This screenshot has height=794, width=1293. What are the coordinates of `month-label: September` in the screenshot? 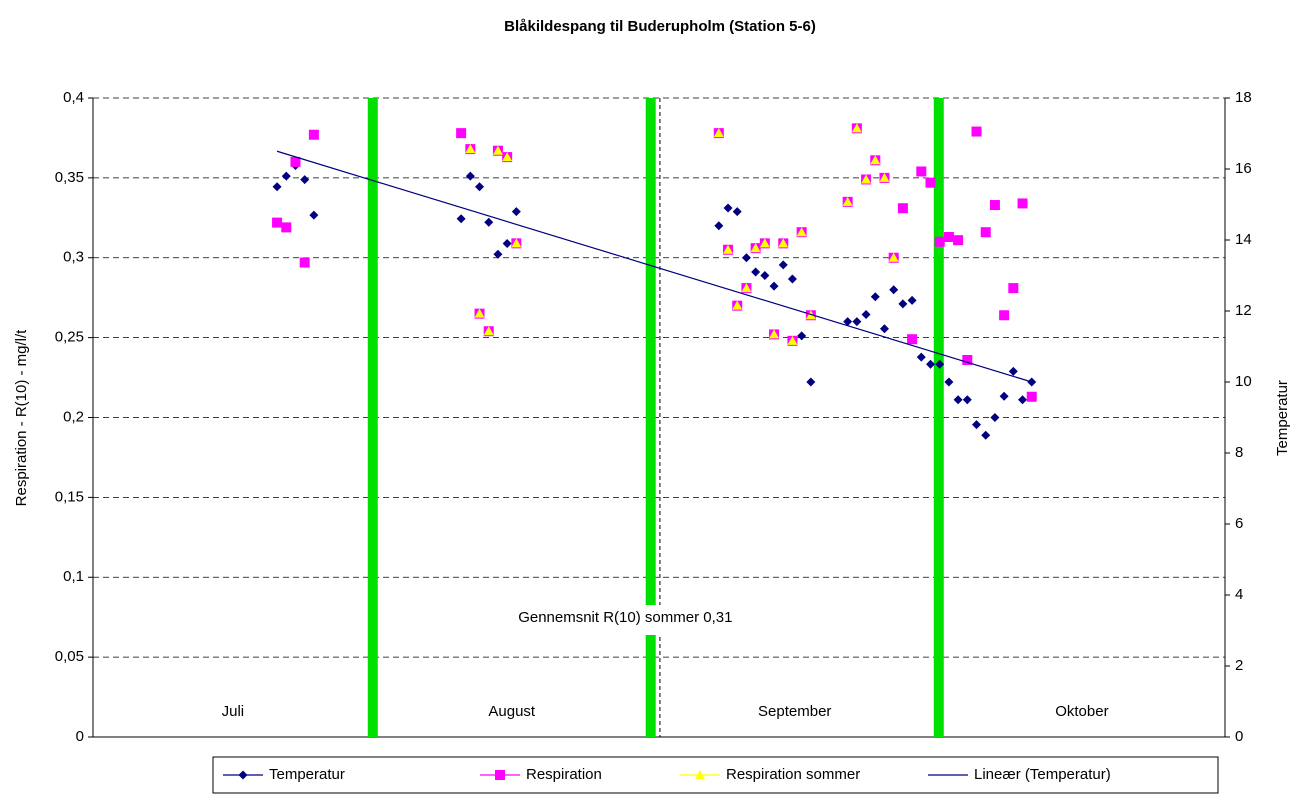 It's located at (794, 711).